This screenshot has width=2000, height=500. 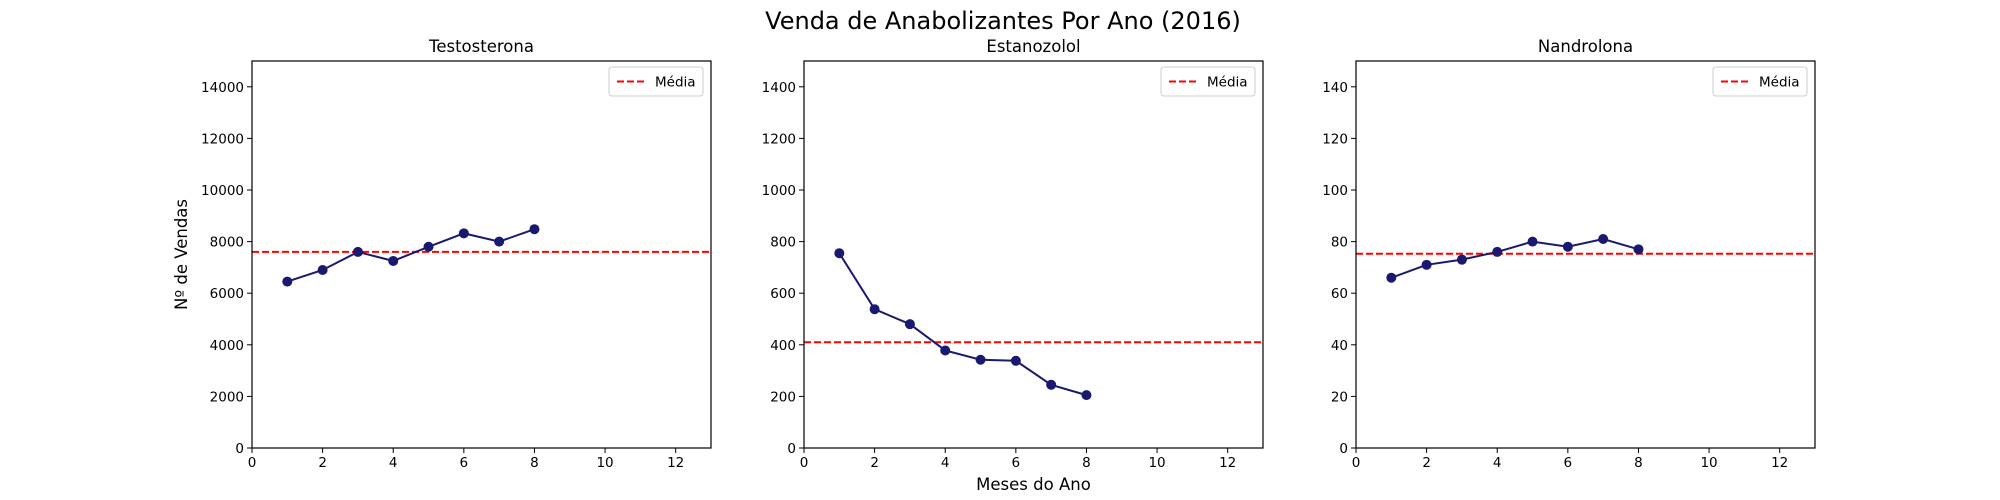 I want to click on y-tick-label: 8000, so click(x=227, y=243).